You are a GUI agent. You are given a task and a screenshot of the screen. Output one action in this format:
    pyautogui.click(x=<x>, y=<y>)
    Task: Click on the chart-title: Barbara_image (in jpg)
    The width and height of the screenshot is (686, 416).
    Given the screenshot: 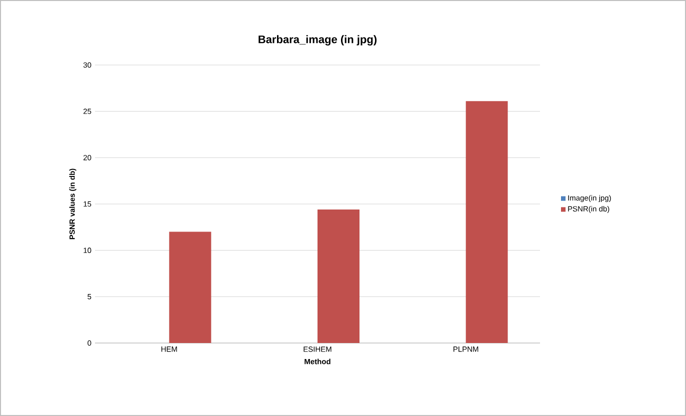 What is the action you would take?
    pyautogui.click(x=317, y=40)
    